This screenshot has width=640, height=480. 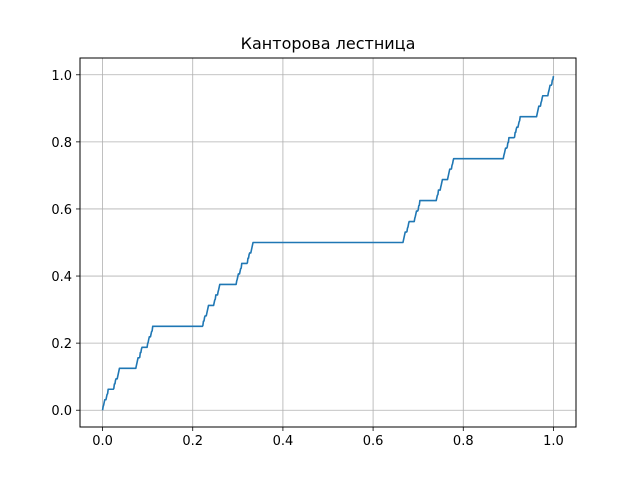 What do you see at coordinates (328, 43) in the screenshot?
I see `chart-title: Канторова лестница` at bounding box center [328, 43].